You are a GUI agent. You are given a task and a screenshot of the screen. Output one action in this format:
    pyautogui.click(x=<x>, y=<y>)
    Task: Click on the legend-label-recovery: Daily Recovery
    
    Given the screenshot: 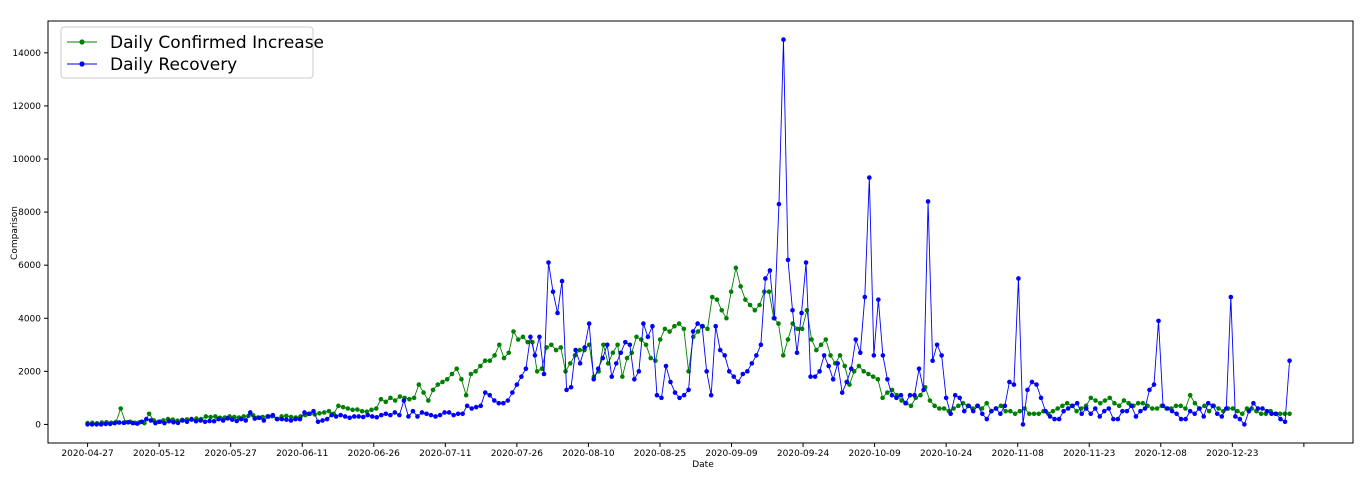 What is the action you would take?
    pyautogui.click(x=173, y=65)
    